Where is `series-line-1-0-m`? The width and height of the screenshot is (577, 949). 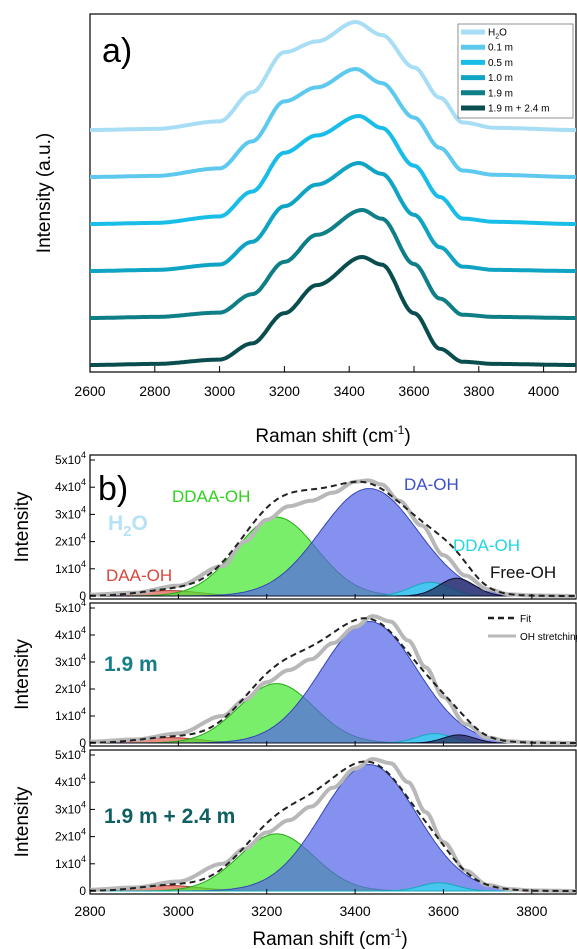 series-line-1-0-m is located at coordinates (333, 217).